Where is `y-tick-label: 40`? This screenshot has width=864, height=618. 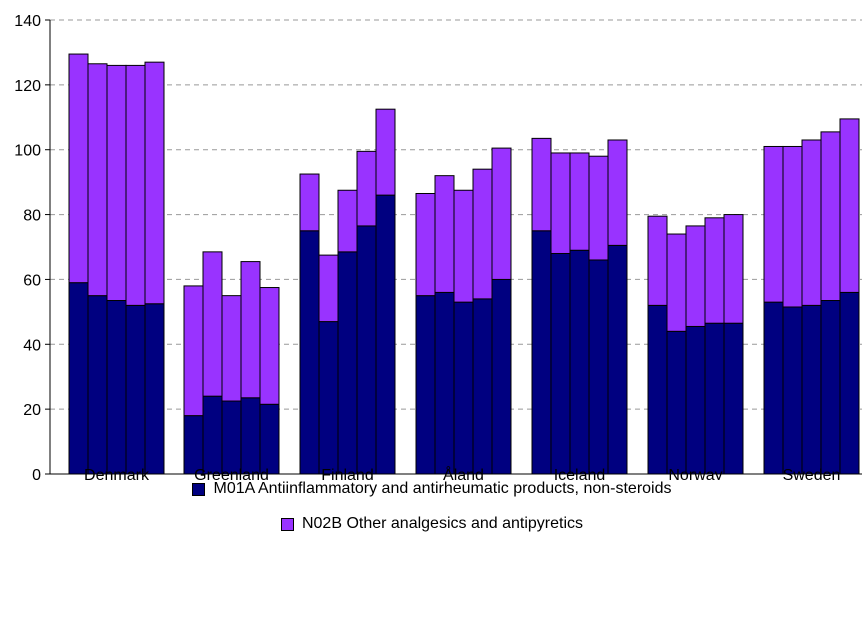
y-tick-label: 40 is located at coordinates (32, 345).